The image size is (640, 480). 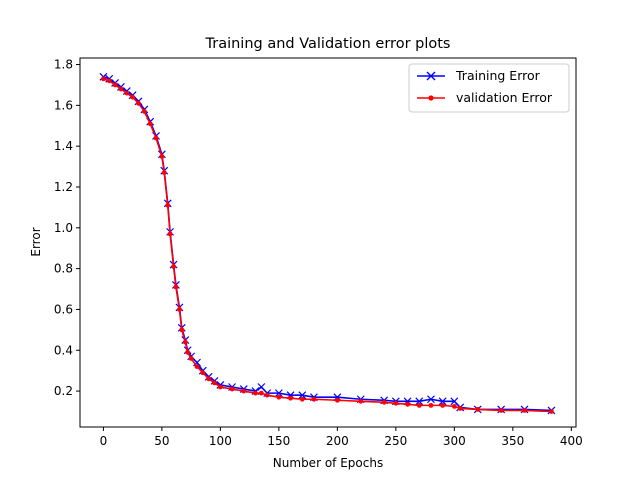 What do you see at coordinates (63, 187) in the screenshot?
I see `y-tick-label: 1.2` at bounding box center [63, 187].